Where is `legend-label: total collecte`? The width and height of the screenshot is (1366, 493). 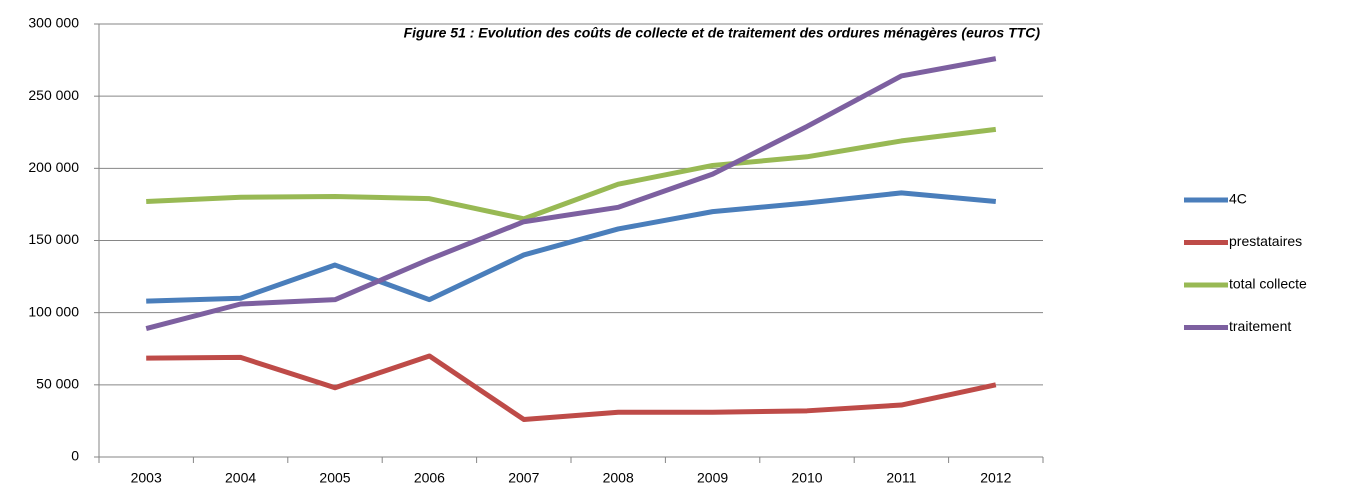
legend-label: total collecte is located at coordinates (1268, 284).